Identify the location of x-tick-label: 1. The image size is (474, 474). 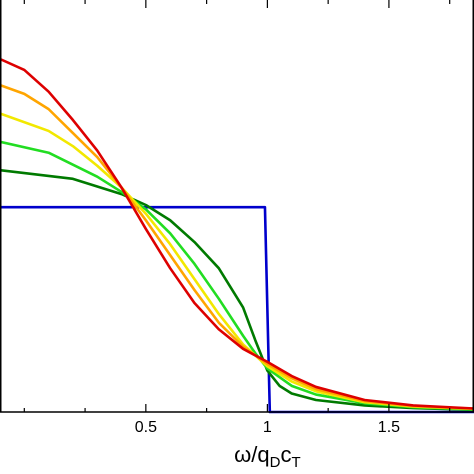
(267, 427).